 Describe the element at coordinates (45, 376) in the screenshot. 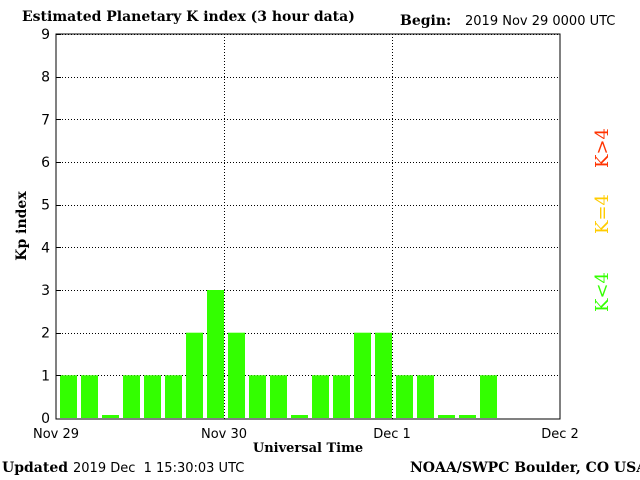

I see `y-tick-label: 1` at that location.